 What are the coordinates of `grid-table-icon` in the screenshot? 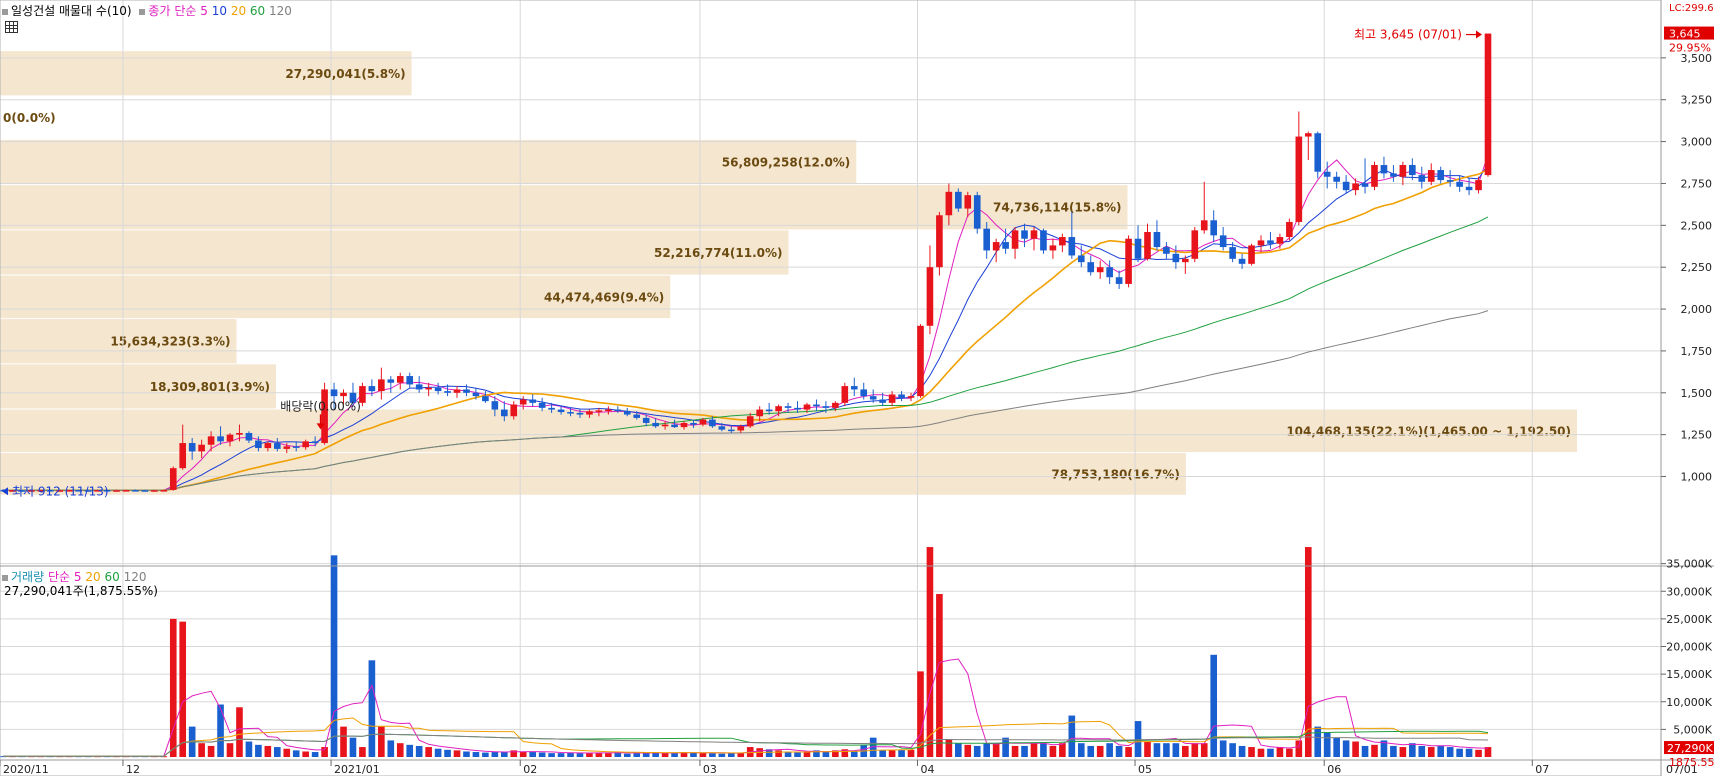 It's located at (11, 27).